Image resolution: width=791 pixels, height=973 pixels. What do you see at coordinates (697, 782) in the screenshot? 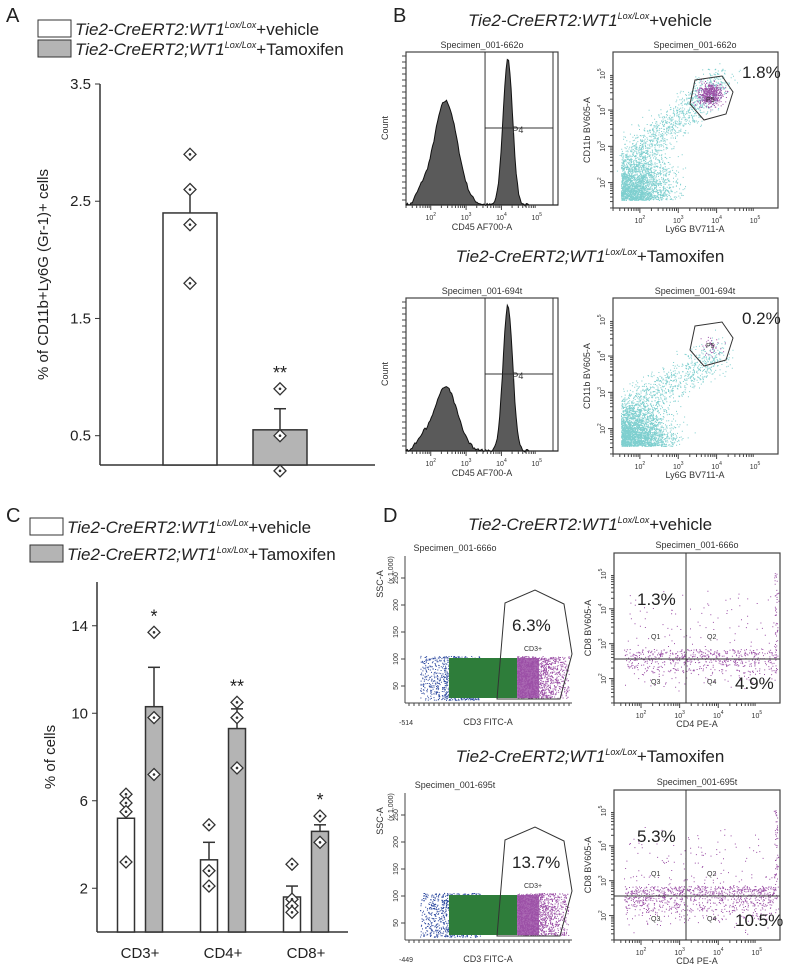
I see `specimen-label: Specimen_001-695t` at bounding box center [697, 782].